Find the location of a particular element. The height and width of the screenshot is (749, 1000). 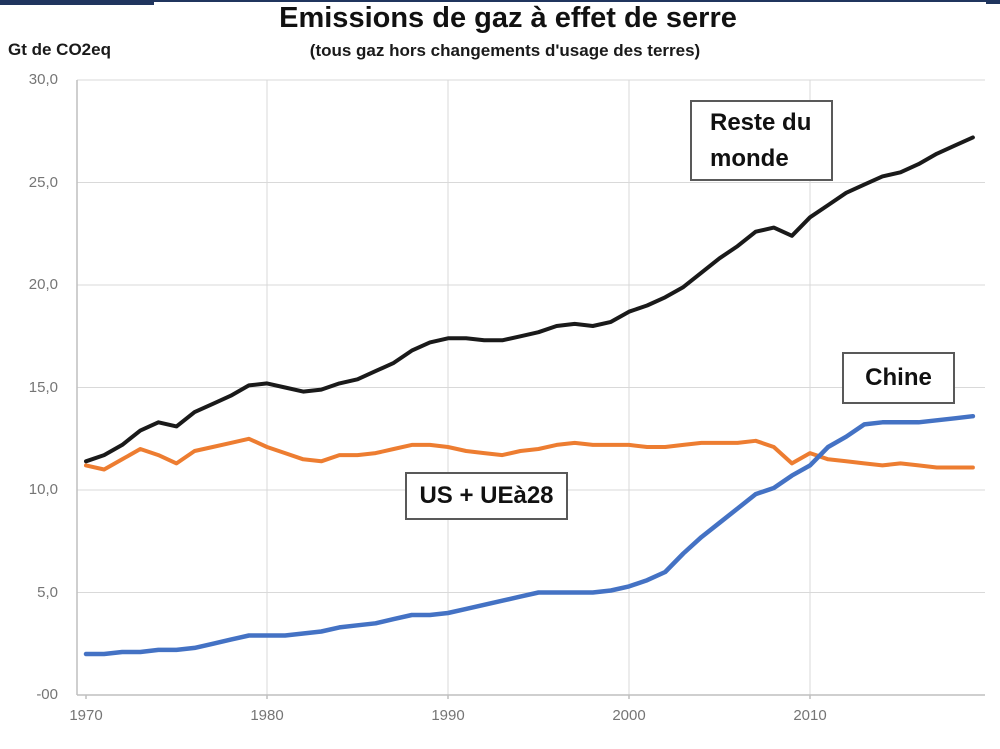

x-tick-label-2010: 2010 is located at coordinates (810, 715).